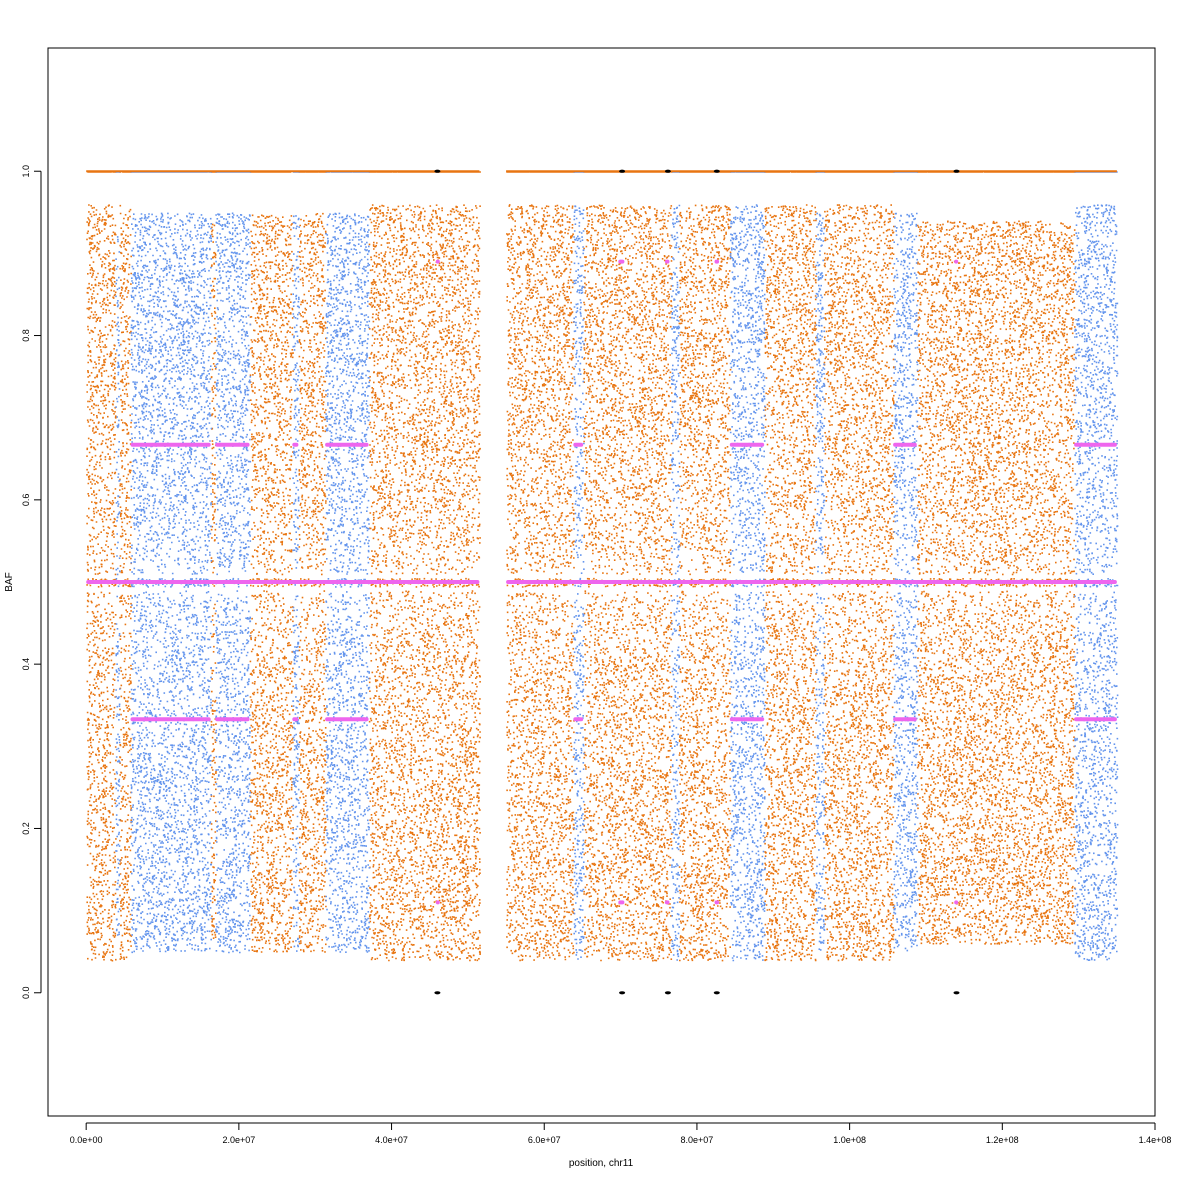 The width and height of the screenshot is (1180, 1180). Describe the element at coordinates (544, 1140) in the screenshot. I see `x-tick-label: 6.0e+07` at that location.